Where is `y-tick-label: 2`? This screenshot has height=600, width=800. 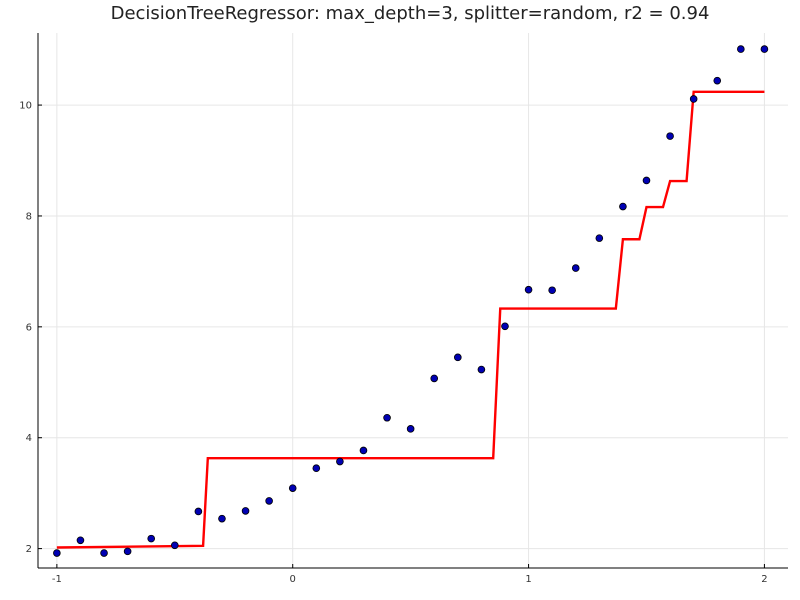 y-tick-label: 2 is located at coordinates (29, 549).